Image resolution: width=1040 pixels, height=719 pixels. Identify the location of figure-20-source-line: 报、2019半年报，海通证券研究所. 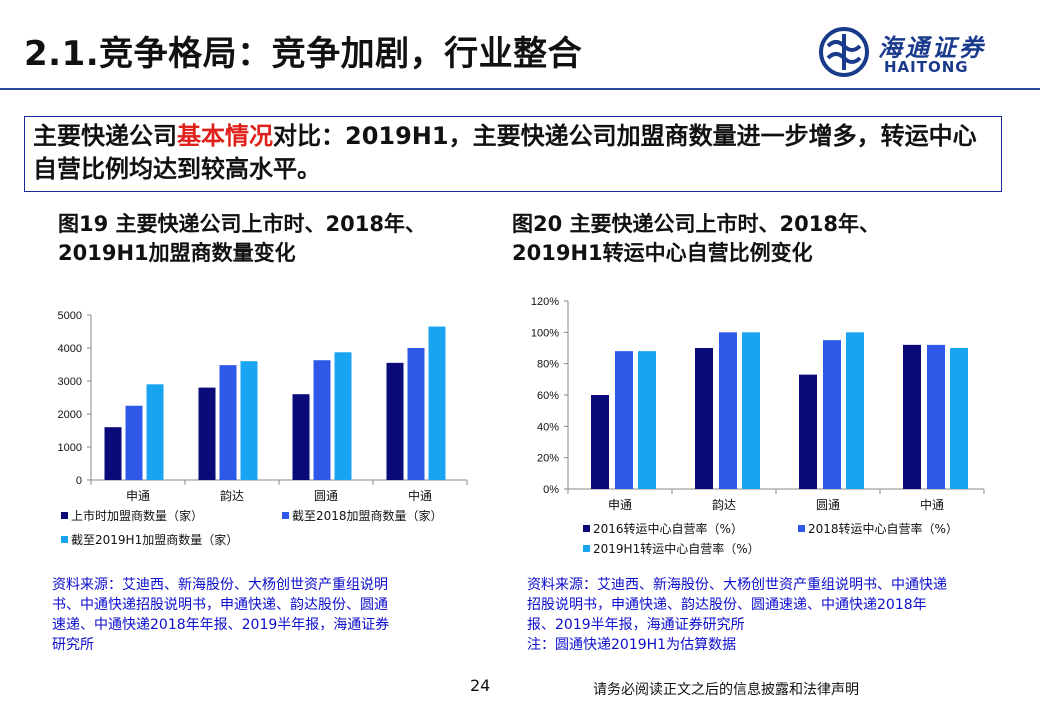
(636, 625).